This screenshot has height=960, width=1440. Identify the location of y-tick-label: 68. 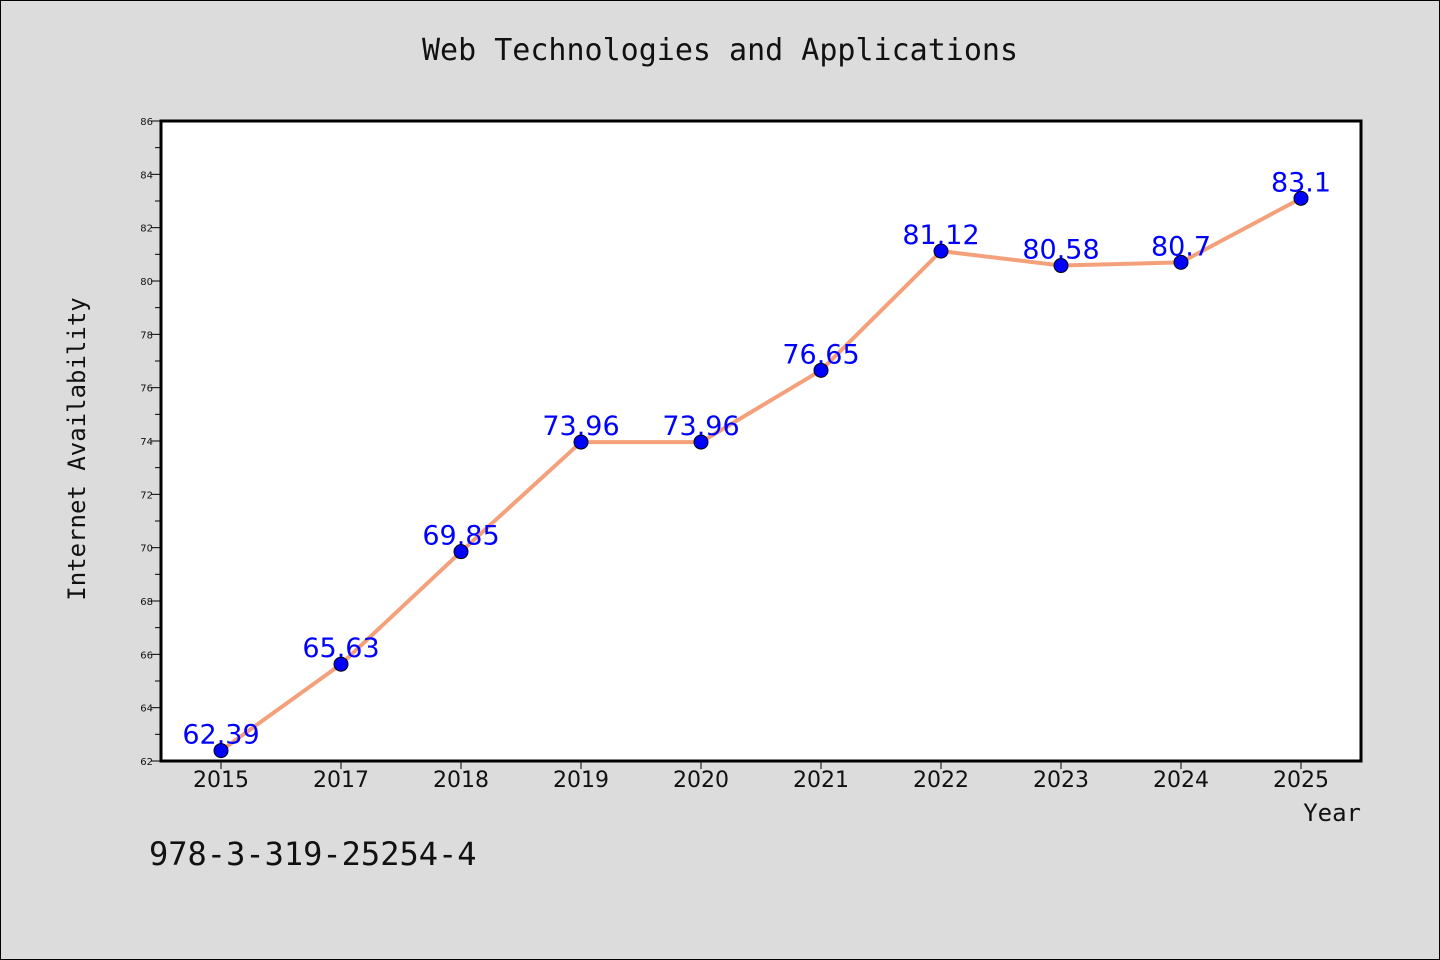
(146, 602).